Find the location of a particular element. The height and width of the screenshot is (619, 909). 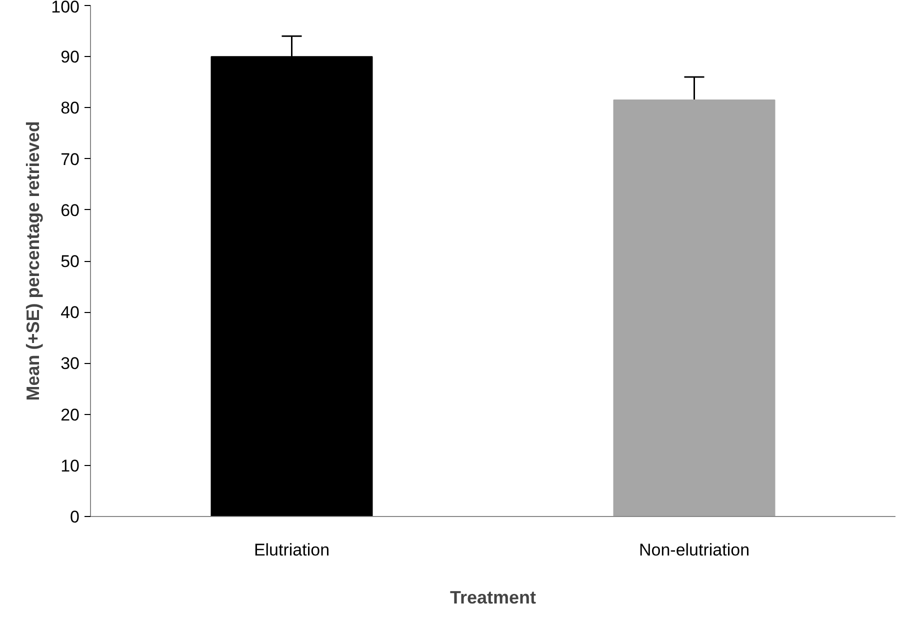

y-tick-label: 40 is located at coordinates (70, 312).